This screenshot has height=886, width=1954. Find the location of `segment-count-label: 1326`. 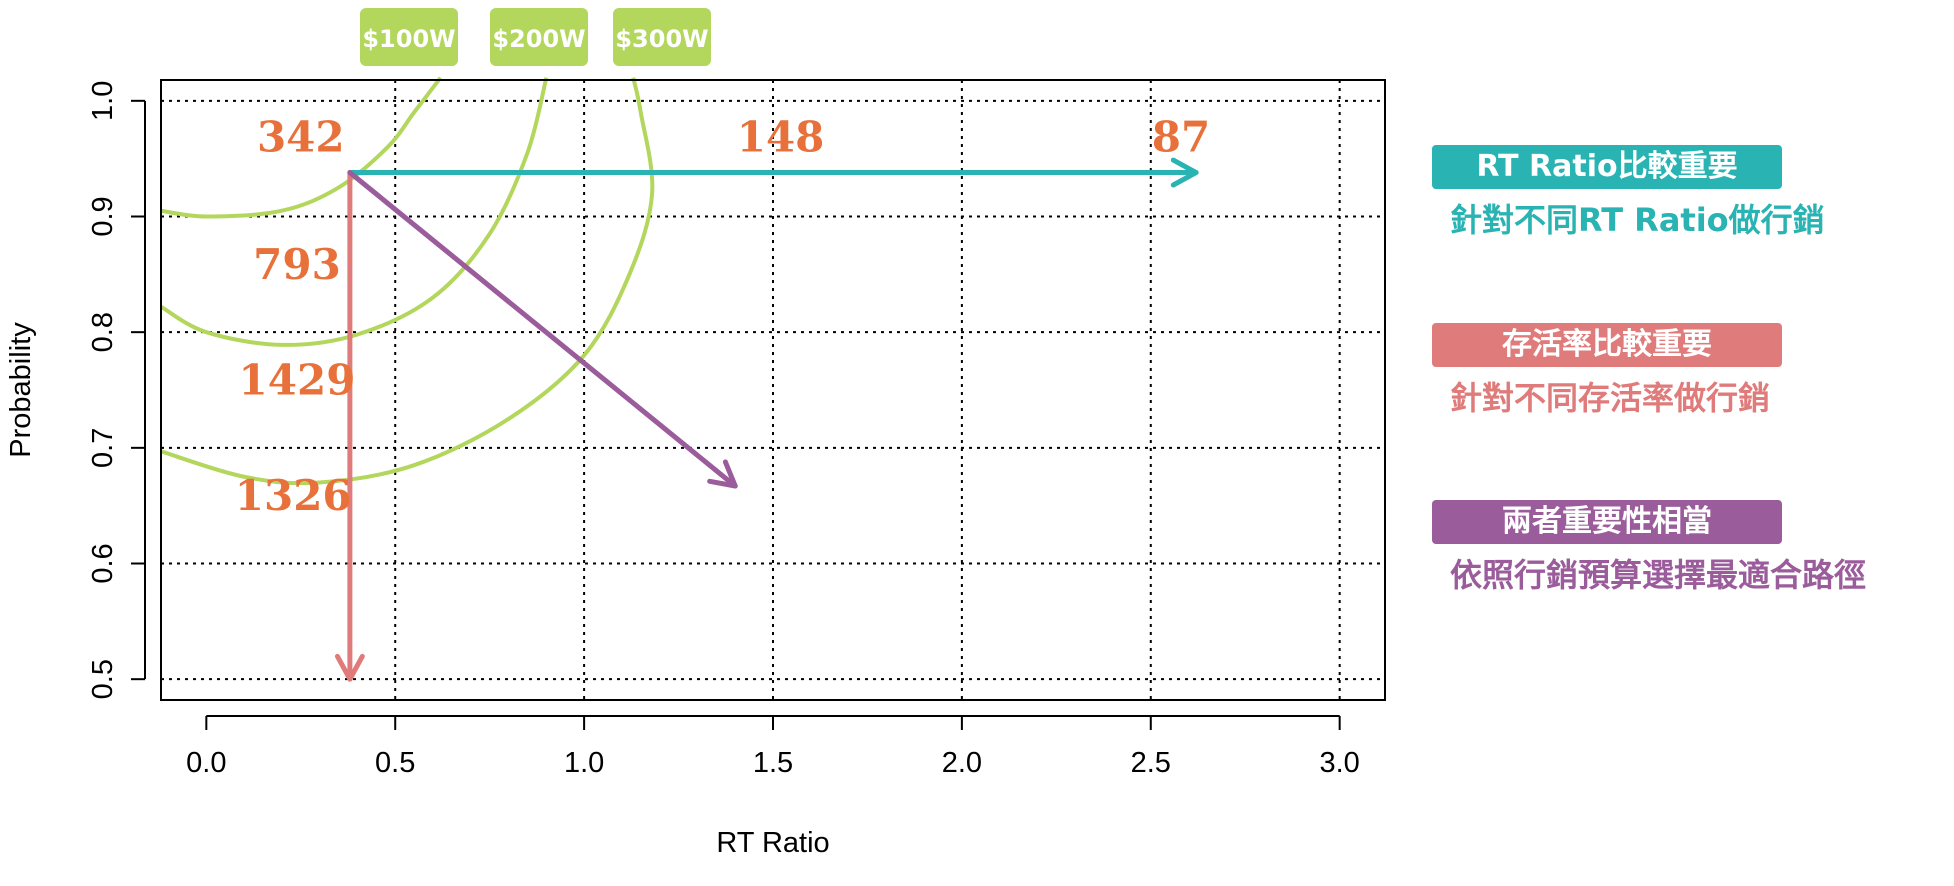

segment-count-label: 1326 is located at coordinates (293, 495).